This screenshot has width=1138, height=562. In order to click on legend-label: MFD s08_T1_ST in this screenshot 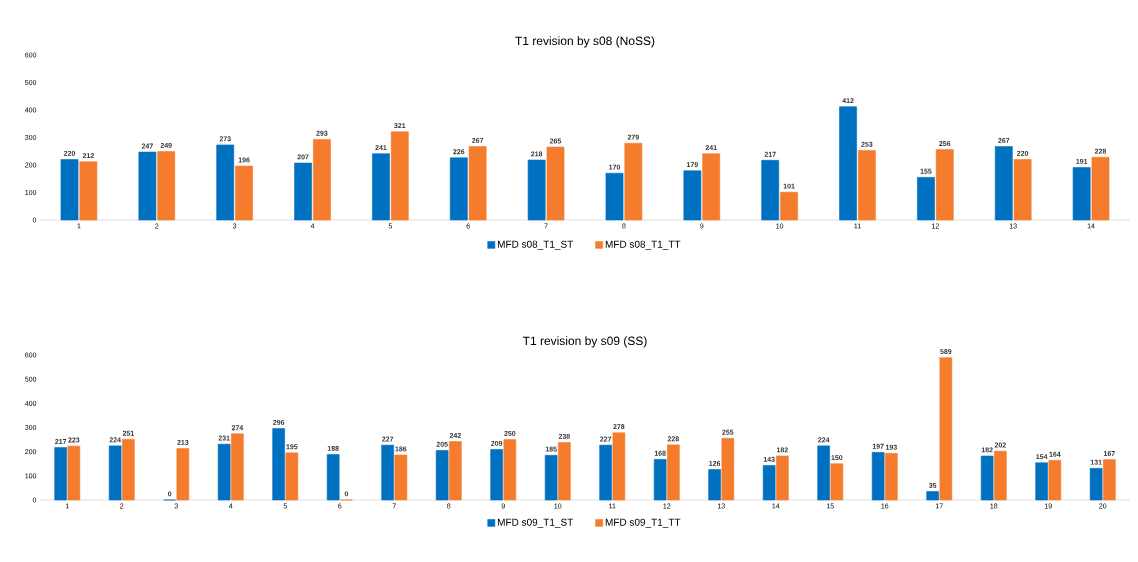, I will do `click(535, 245)`.